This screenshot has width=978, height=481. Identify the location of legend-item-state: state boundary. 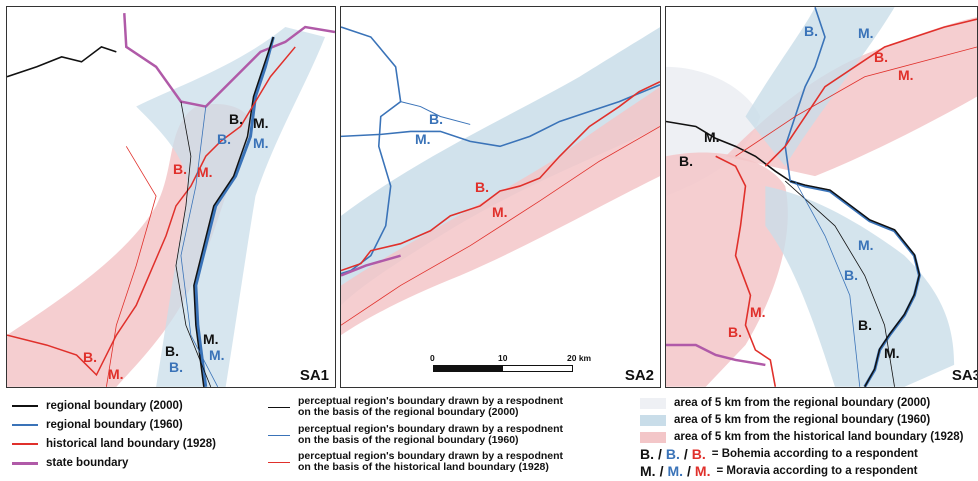
(70, 463).